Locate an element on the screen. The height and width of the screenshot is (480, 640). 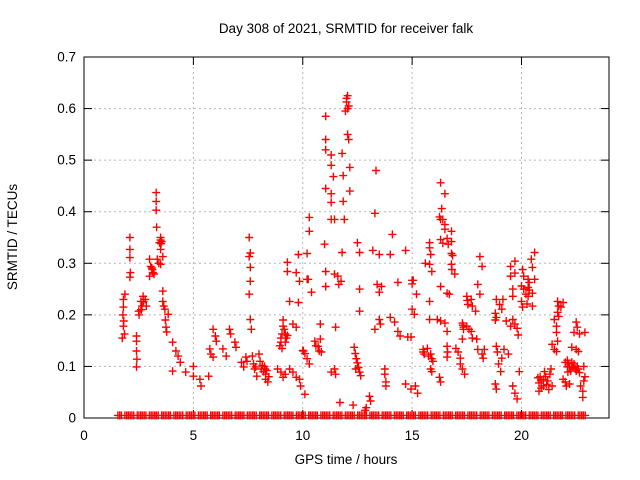
x-axis-label: GPS time / hours is located at coordinates (346, 459).